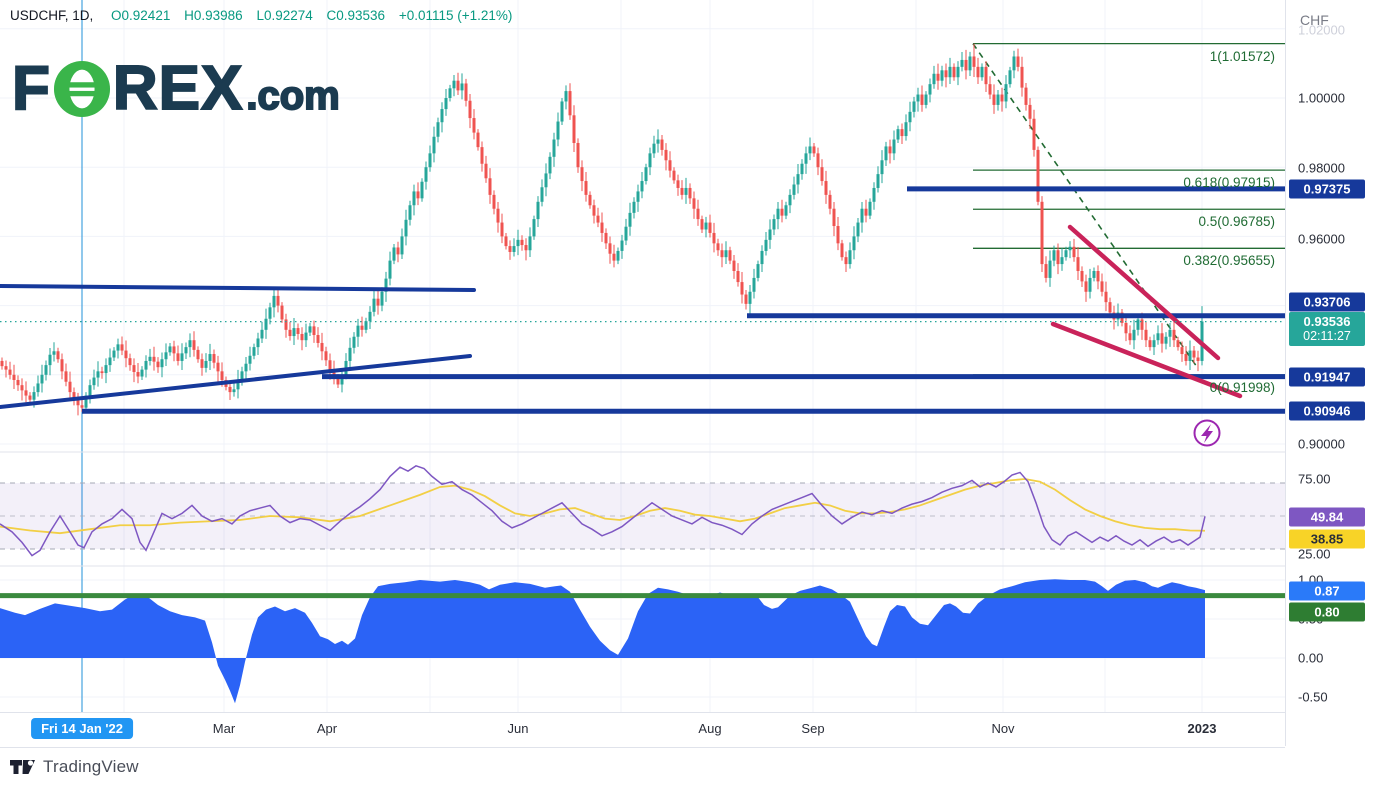 This screenshot has width=1383, height=793. I want to click on price-tick: 1.02000, so click(1321, 30).